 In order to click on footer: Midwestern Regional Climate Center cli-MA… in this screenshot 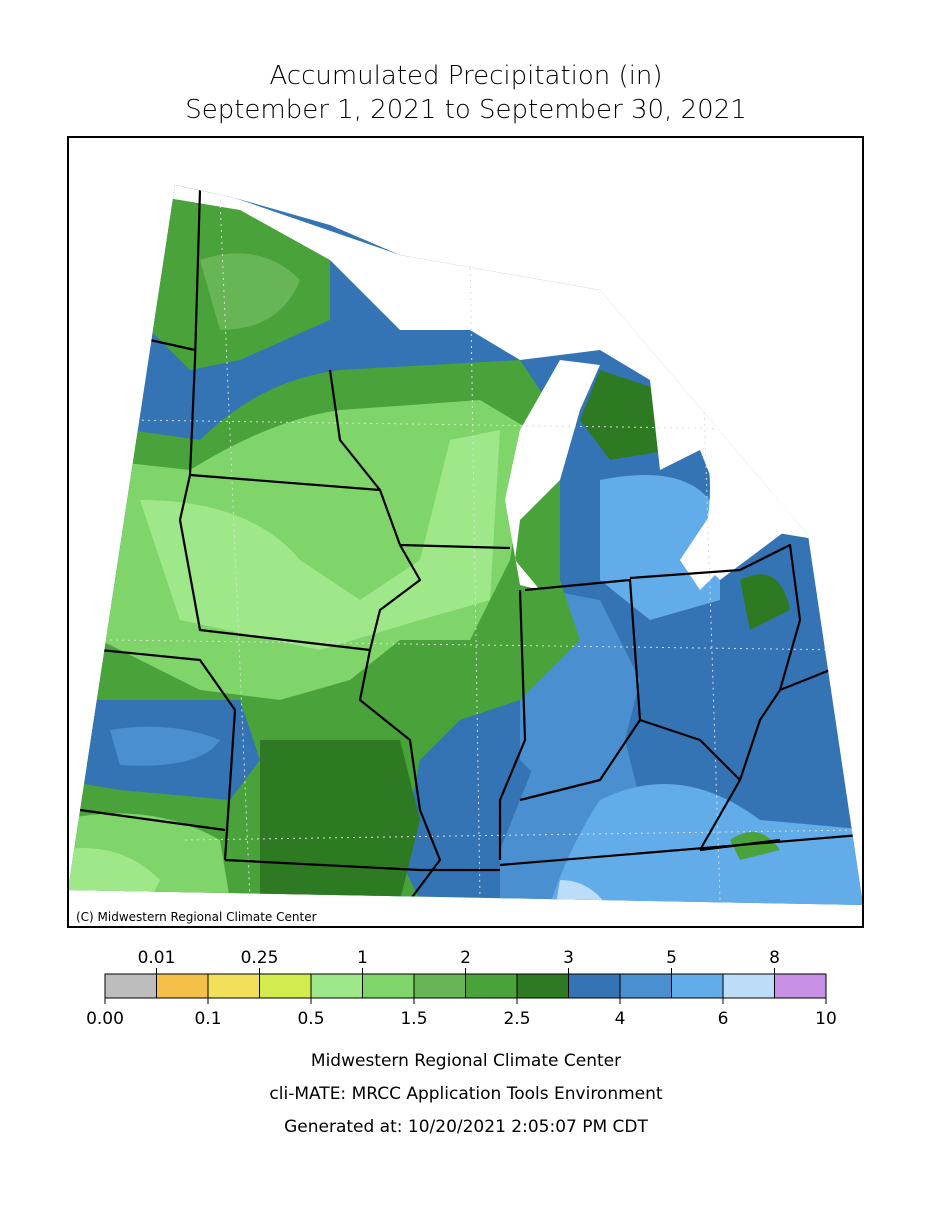, I will do `click(465, 1094)`.